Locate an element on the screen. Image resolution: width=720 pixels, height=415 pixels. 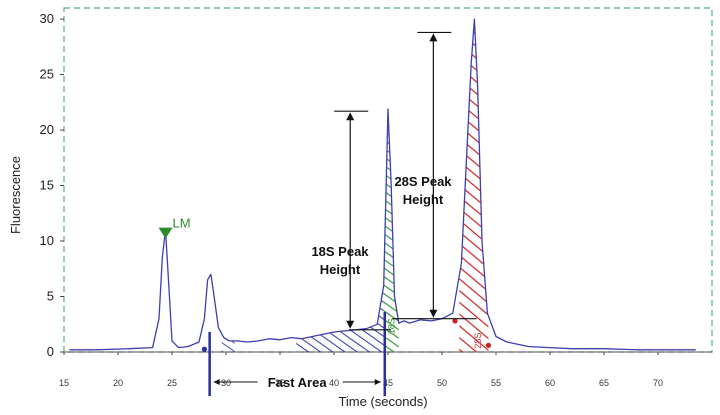
x-tick-label: 70 is located at coordinates (658, 383).